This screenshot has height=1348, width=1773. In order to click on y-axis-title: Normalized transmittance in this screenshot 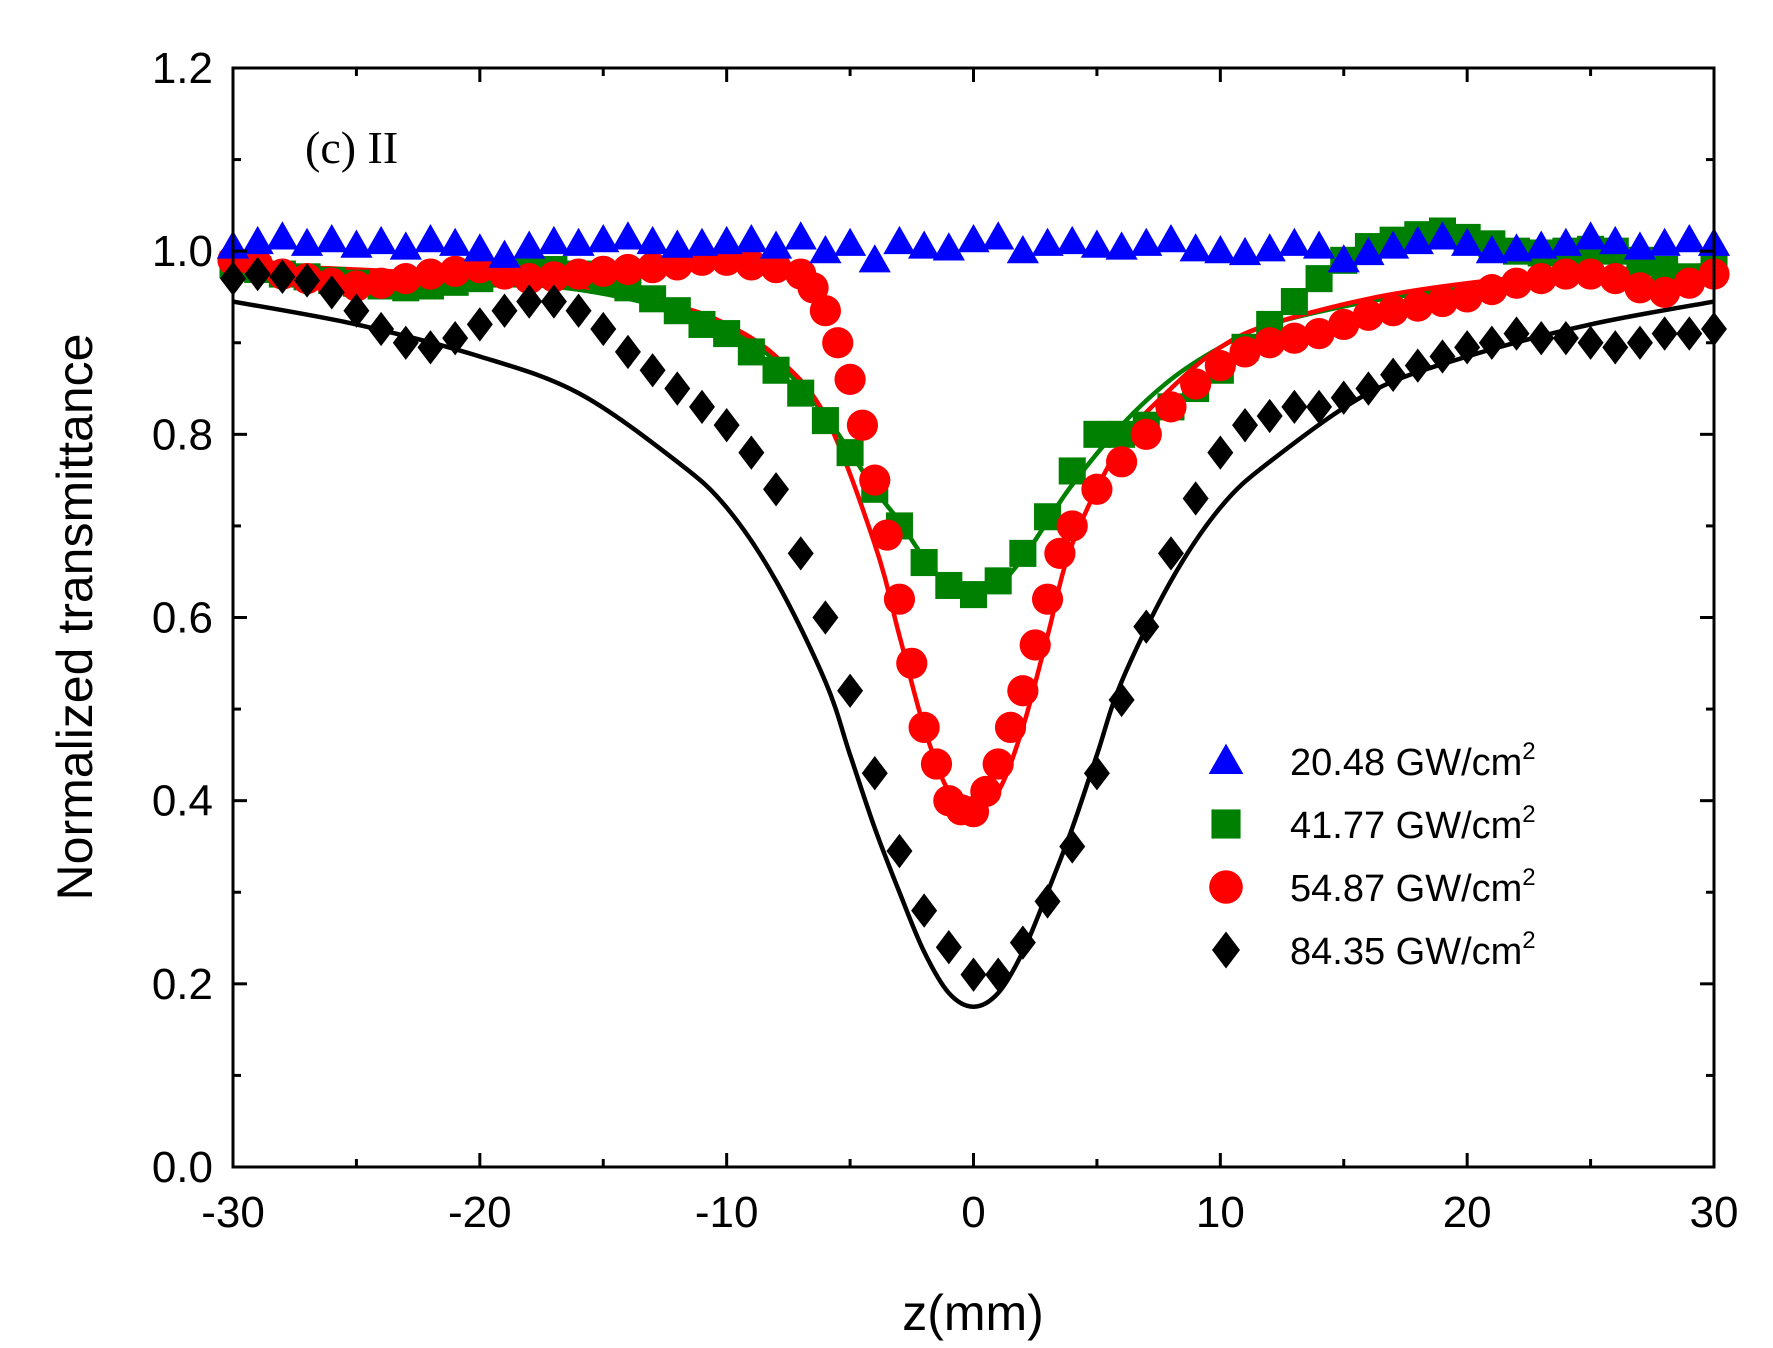, I will do `click(75, 617)`.